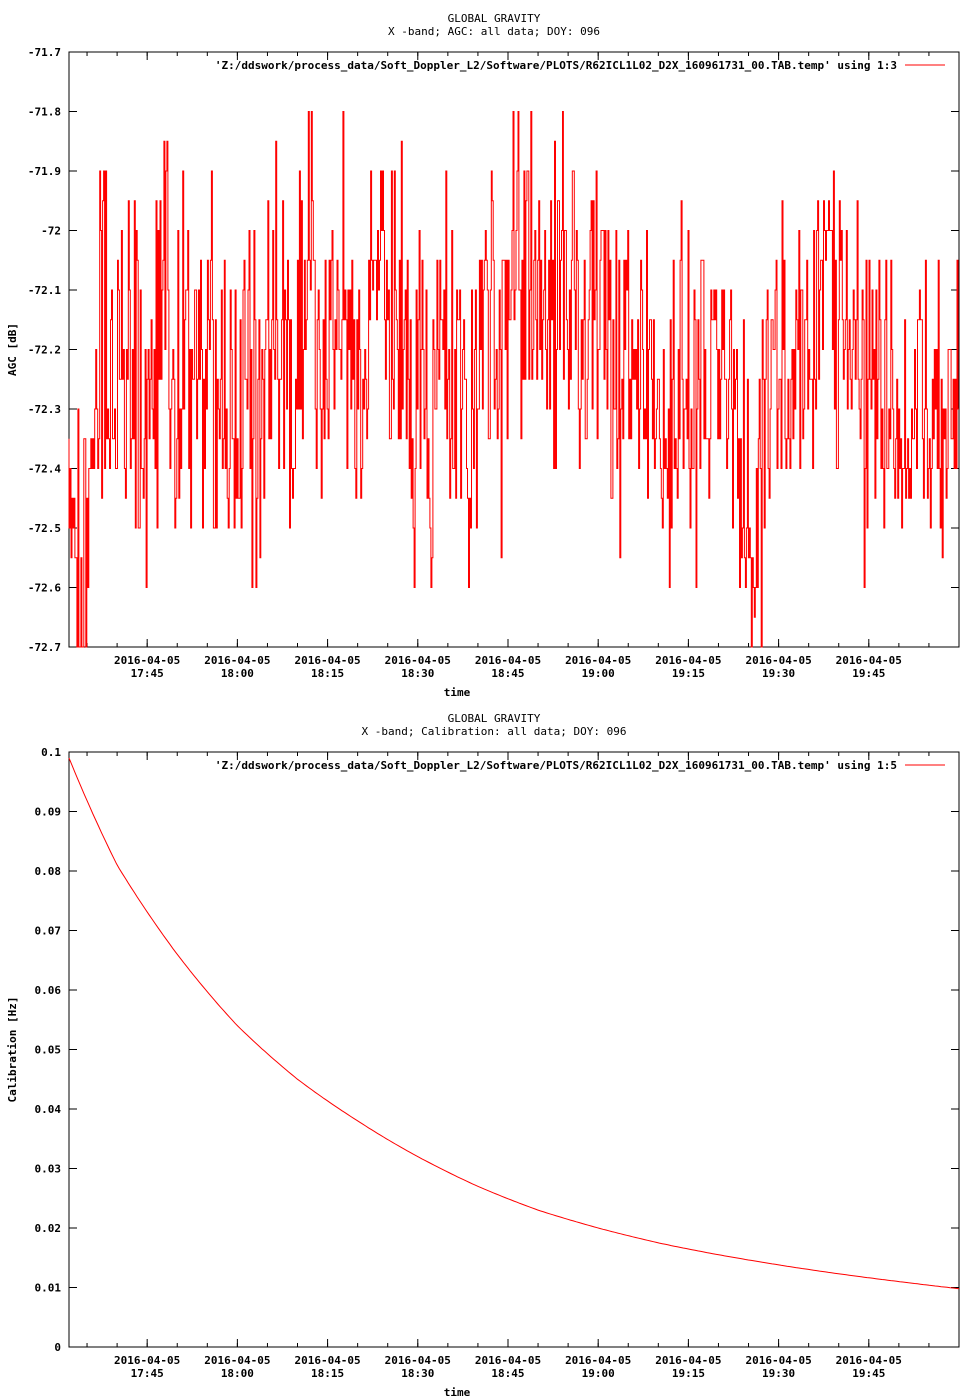  What do you see at coordinates (44, 290) in the screenshot?
I see `y-tick-label: -72.1` at bounding box center [44, 290].